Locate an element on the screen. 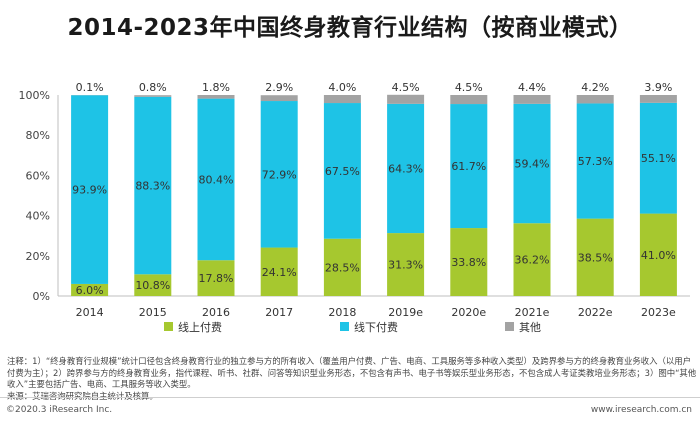  data-label: 36.2% is located at coordinates (532, 260).